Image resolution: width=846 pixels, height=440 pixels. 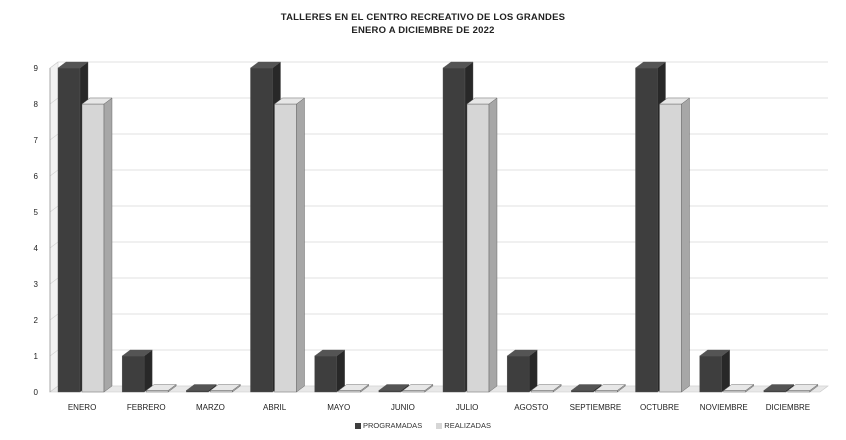 I want to click on legend-swatch-programadas, so click(x=358, y=426).